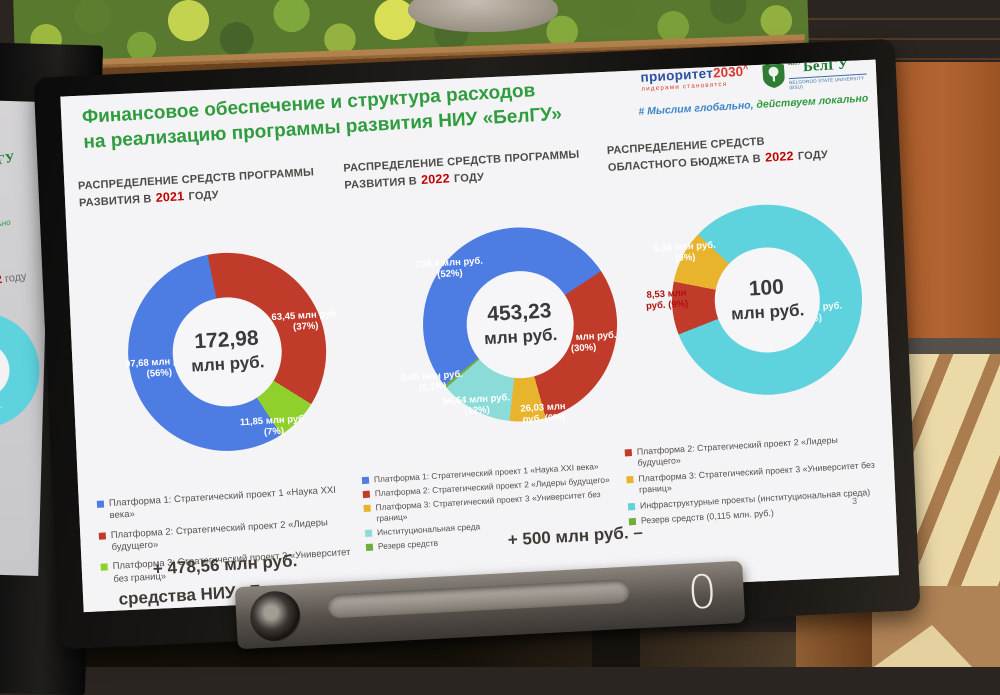 This screenshot has height=695, width=1000. What do you see at coordinates (694, 77) in the screenshot?
I see `priority2030-logo: приоритет2030^ лидерами становятся` at bounding box center [694, 77].